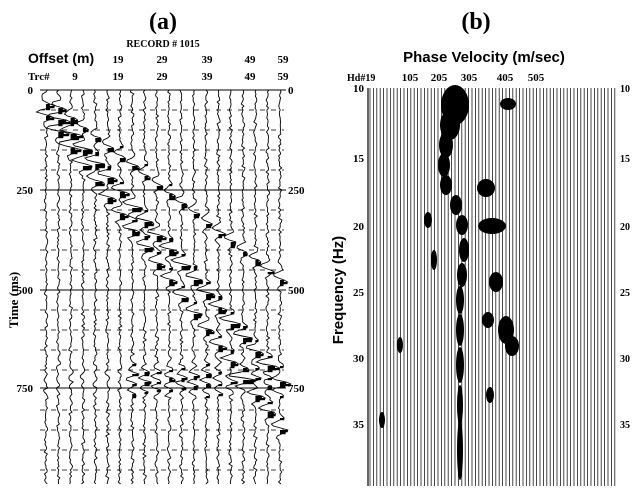 This screenshot has width=632, height=489. What do you see at coordinates (163, 77) in the screenshot?
I see `trc-tick: 29` at bounding box center [163, 77].